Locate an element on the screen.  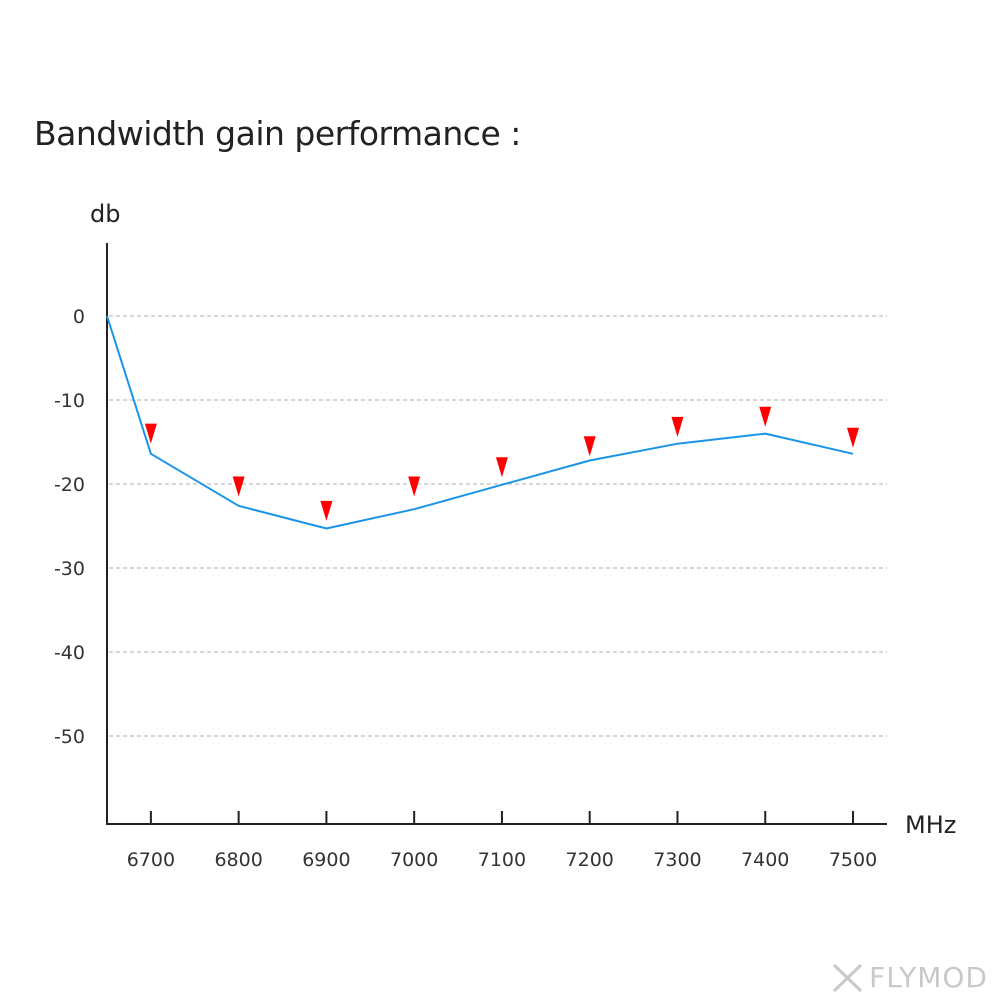
y-tick-label: -10 is located at coordinates (69, 401).